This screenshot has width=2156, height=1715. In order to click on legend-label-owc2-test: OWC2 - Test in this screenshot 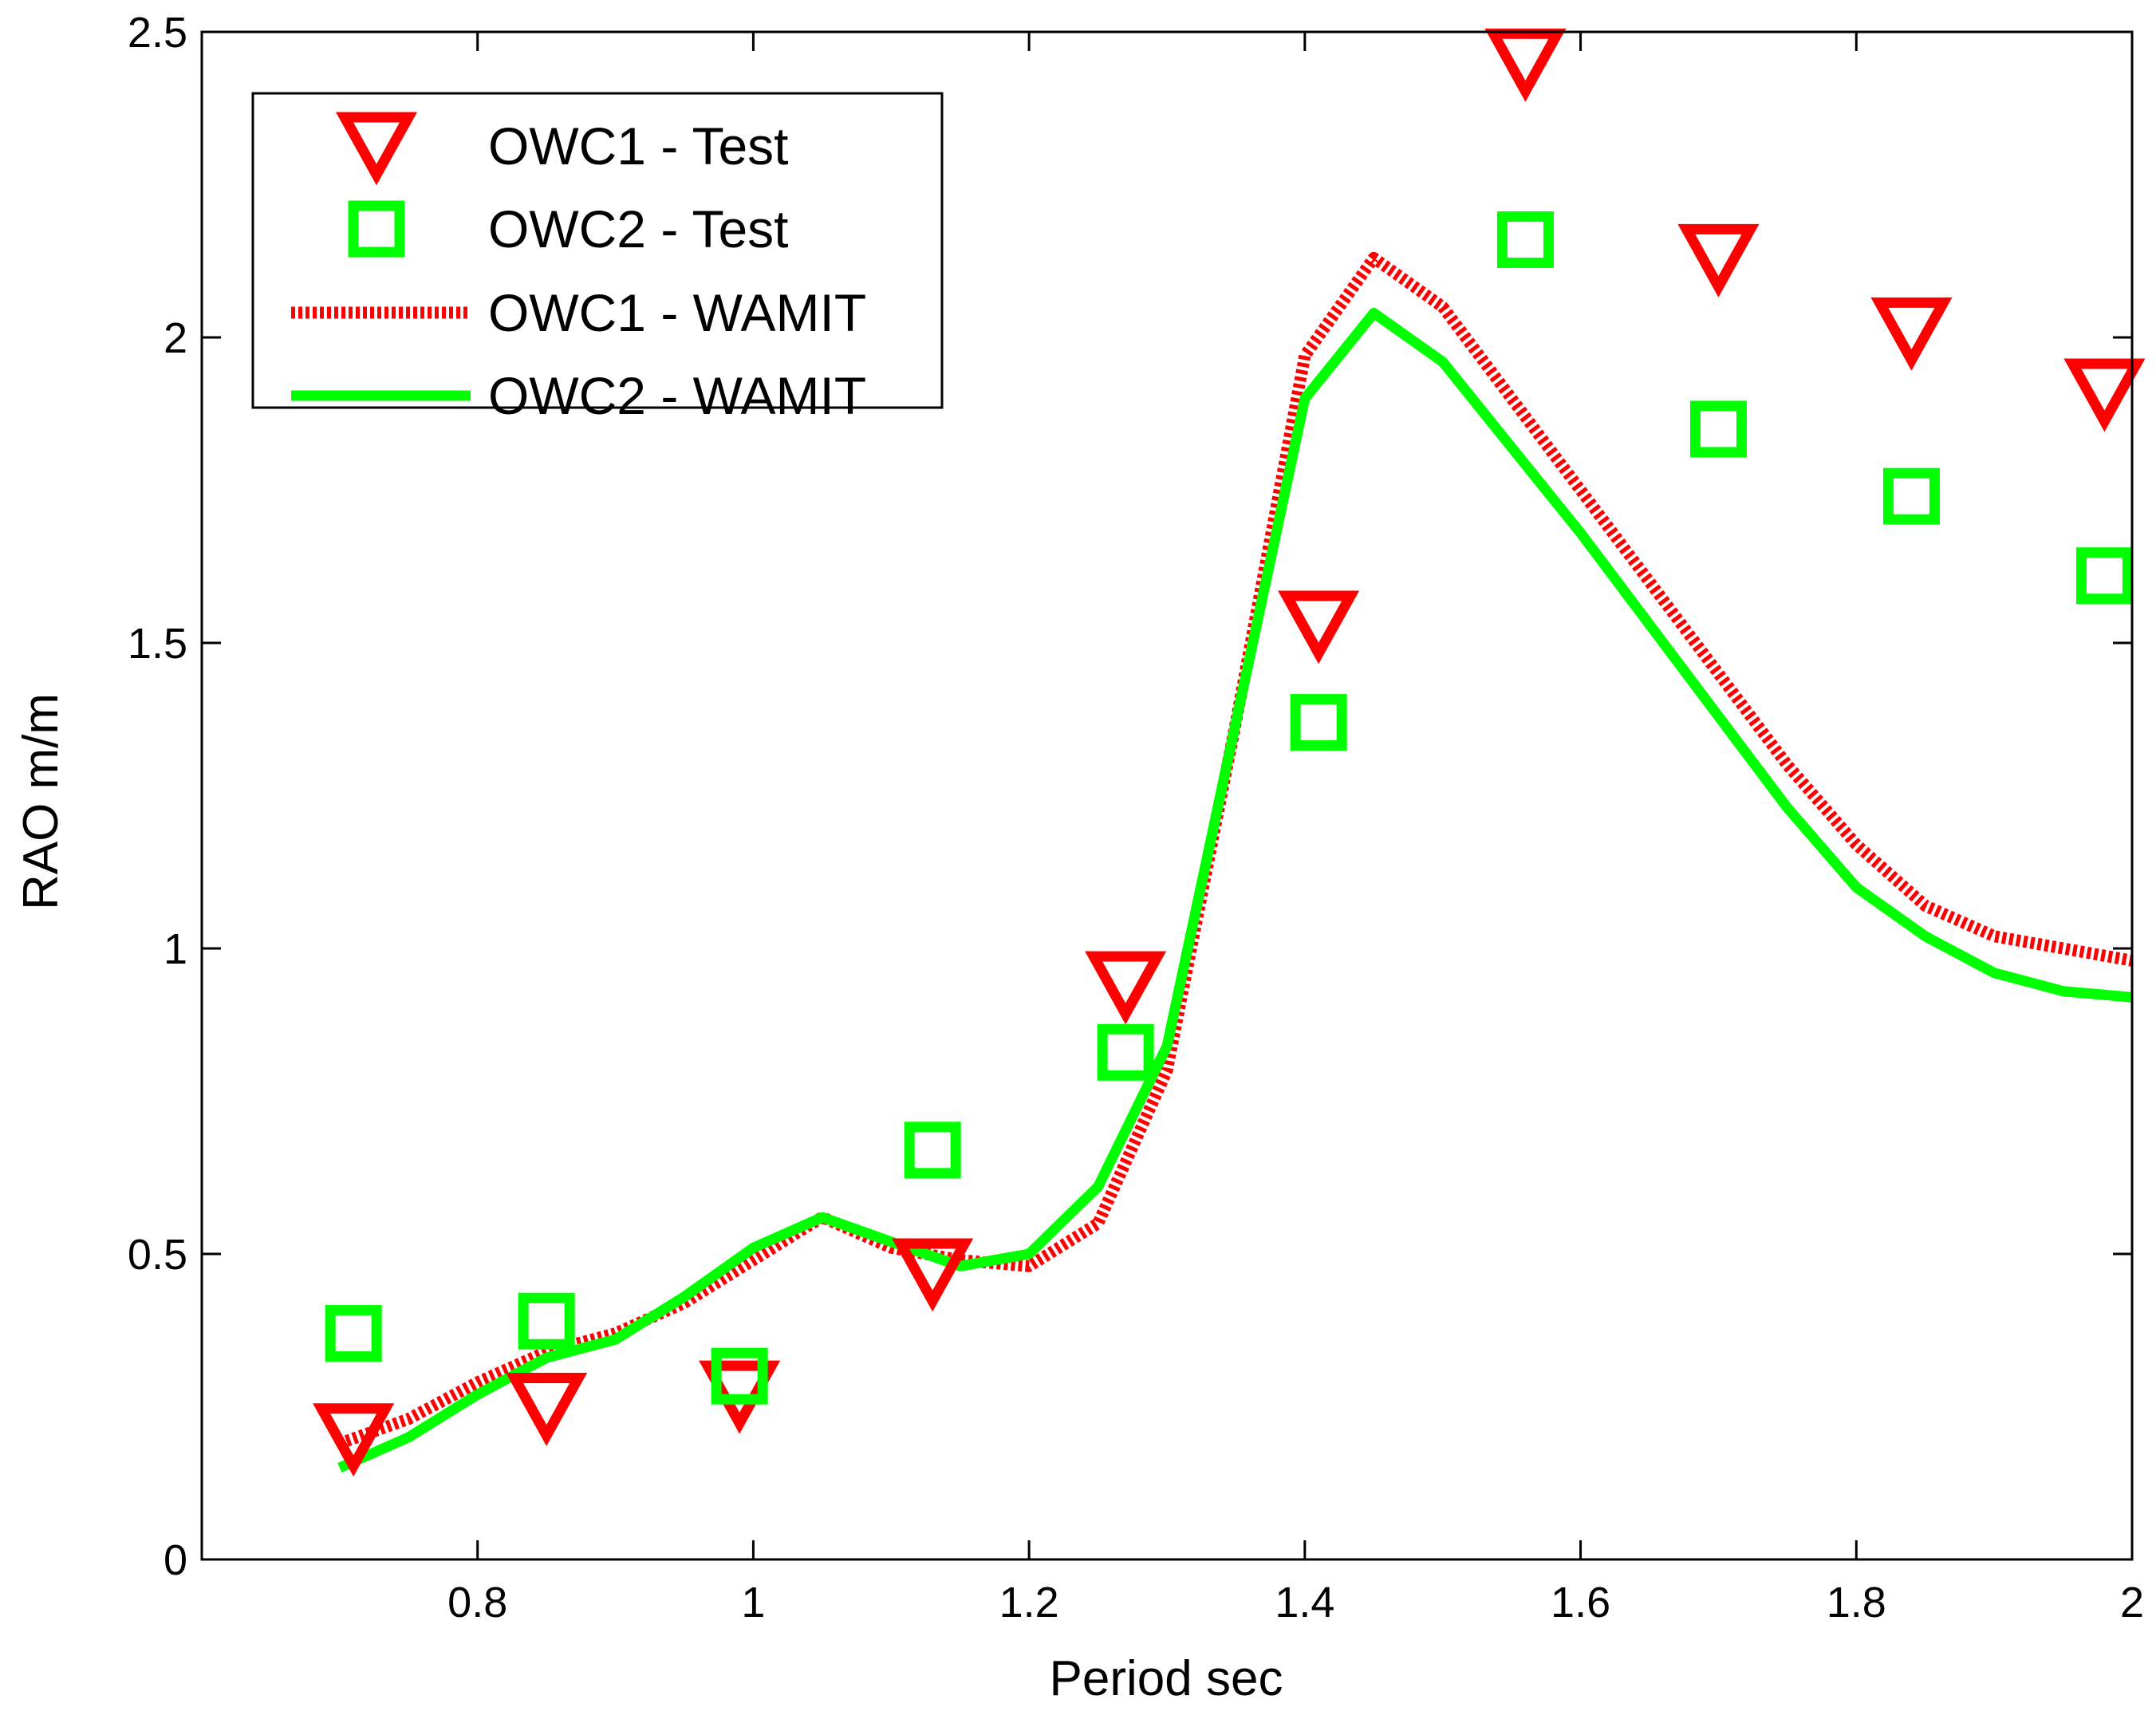, I will do `click(639, 228)`.